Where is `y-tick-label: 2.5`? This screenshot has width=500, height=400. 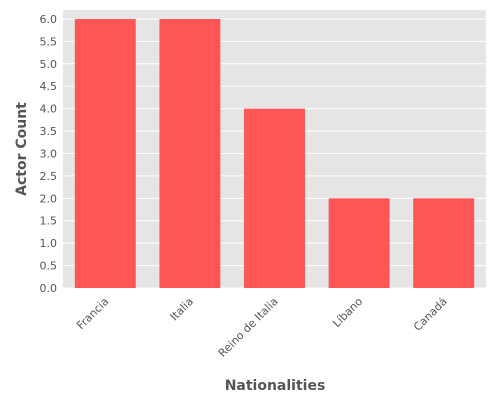
y-tick-label: 2.5 is located at coordinates (49, 176).